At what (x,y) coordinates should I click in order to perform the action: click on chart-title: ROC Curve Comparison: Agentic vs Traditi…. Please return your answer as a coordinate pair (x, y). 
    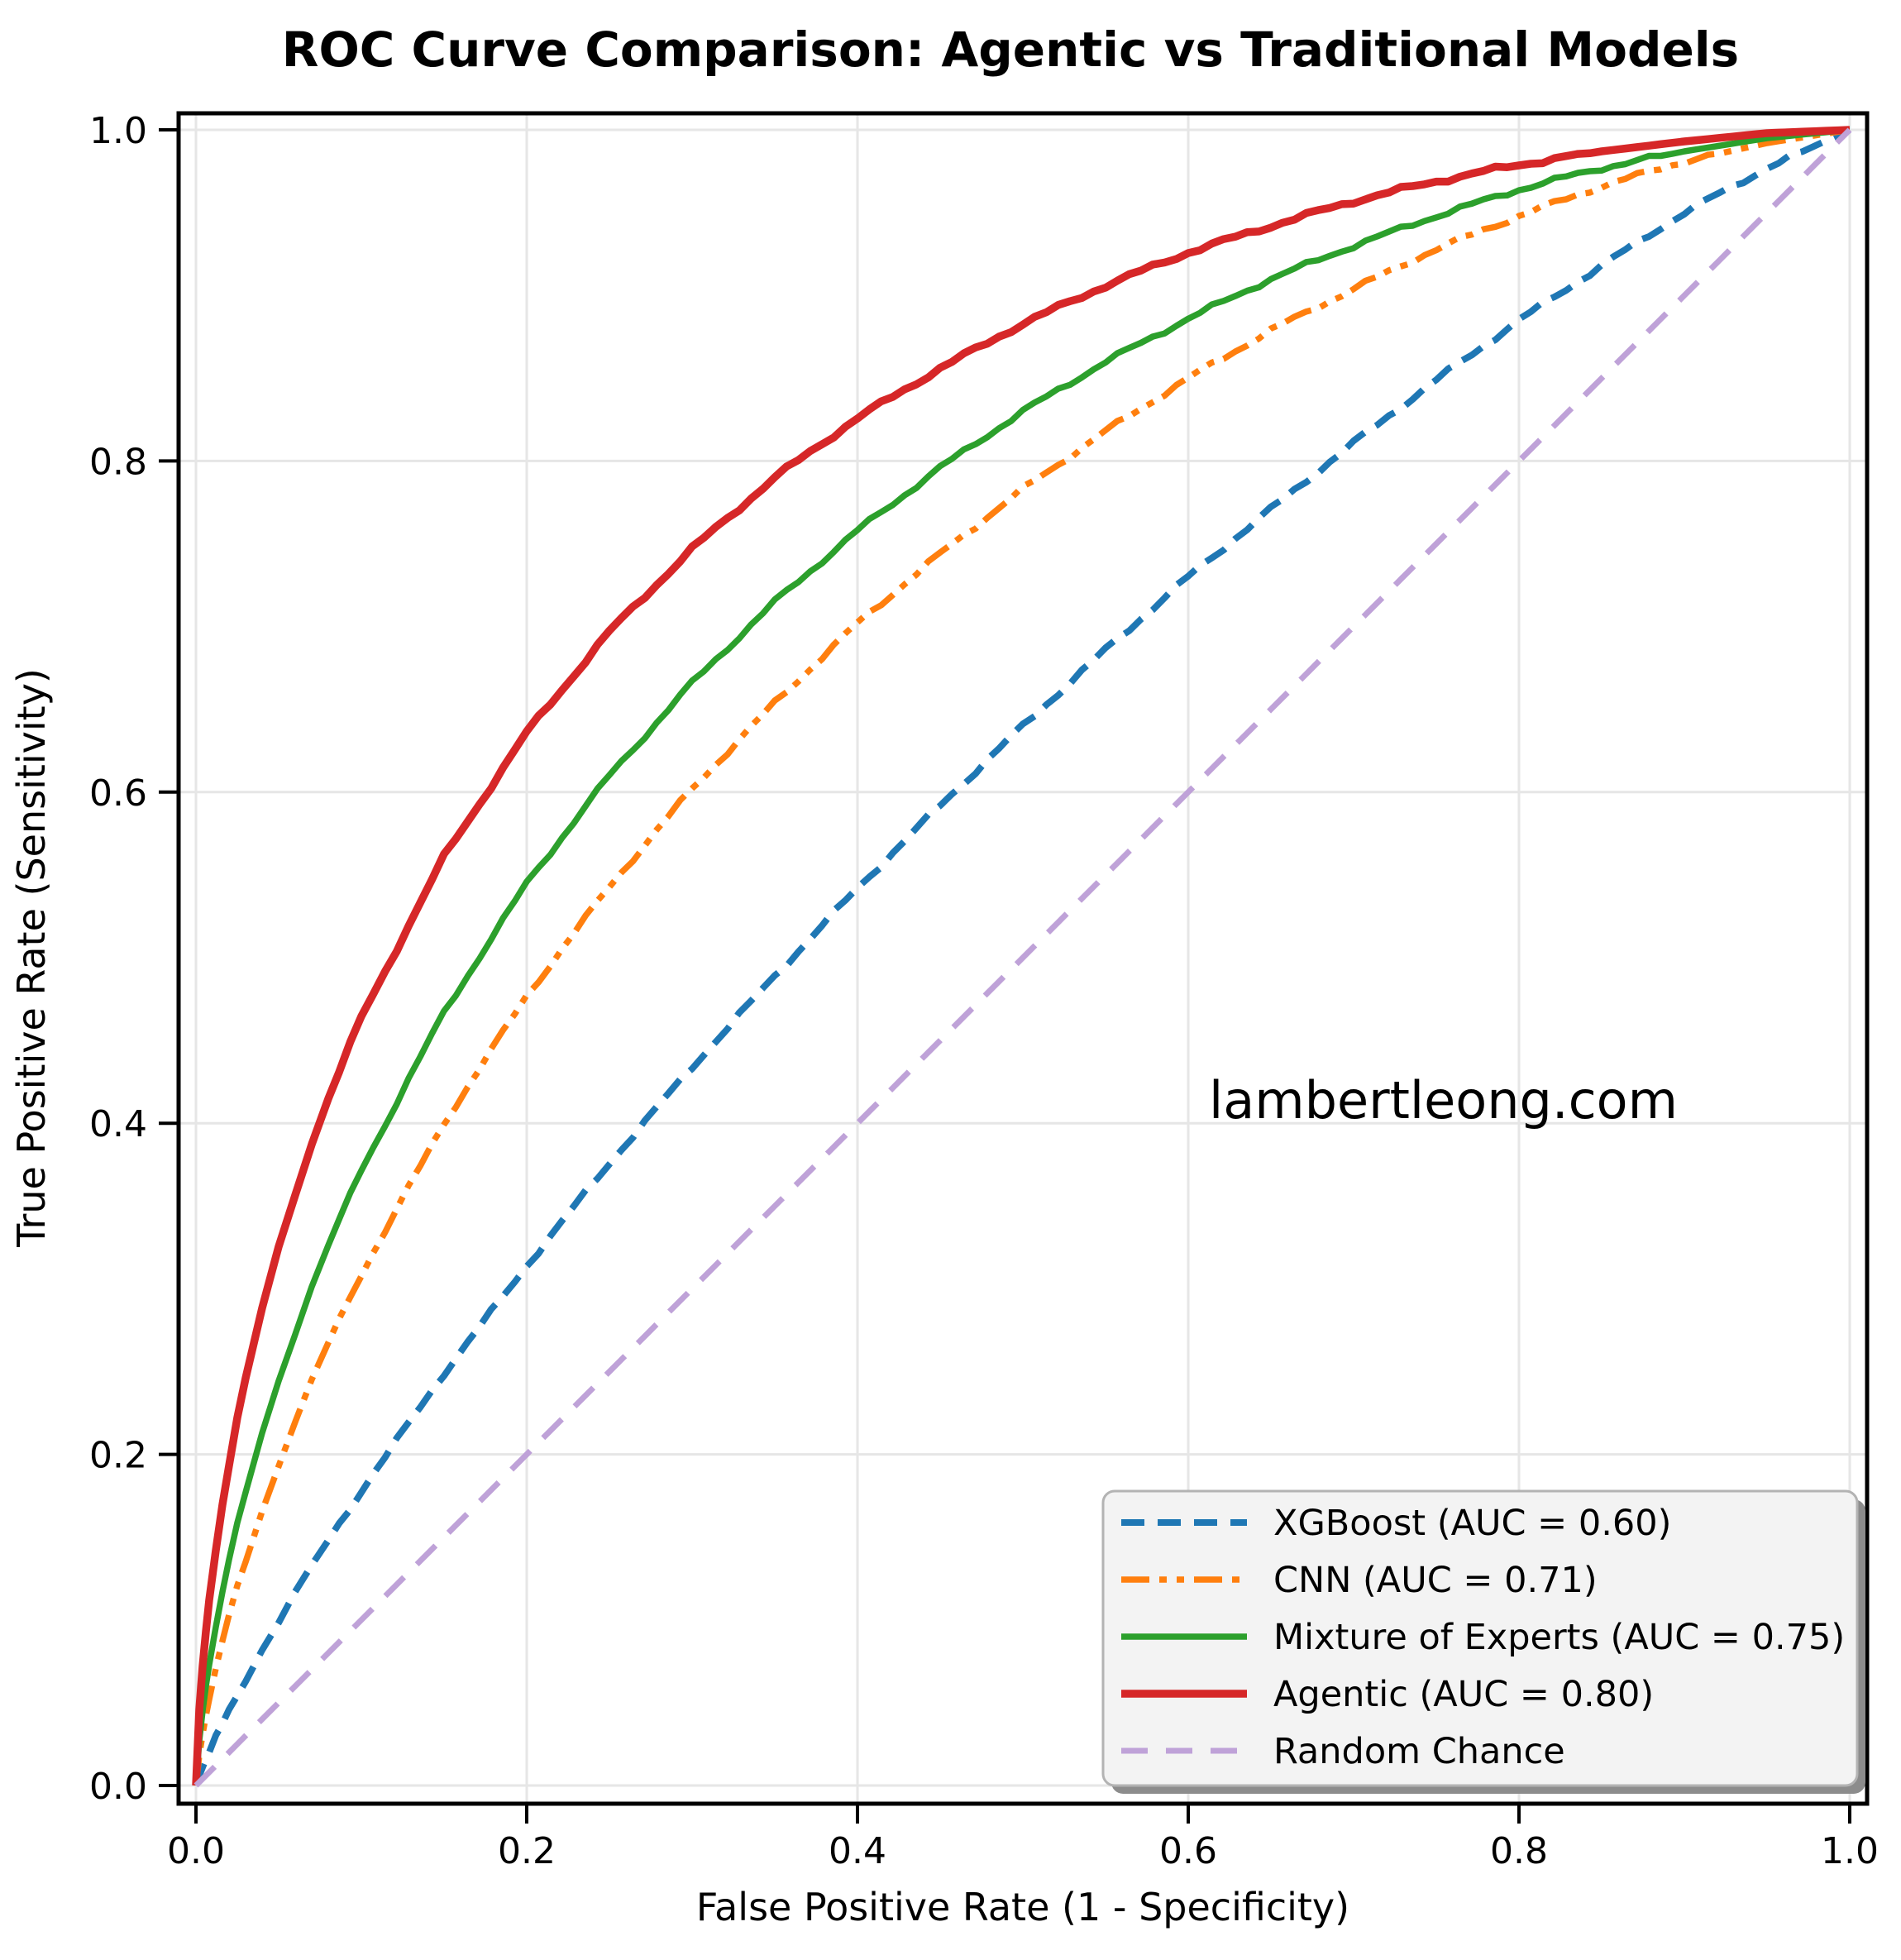
    Looking at the image, I should click on (1010, 50).